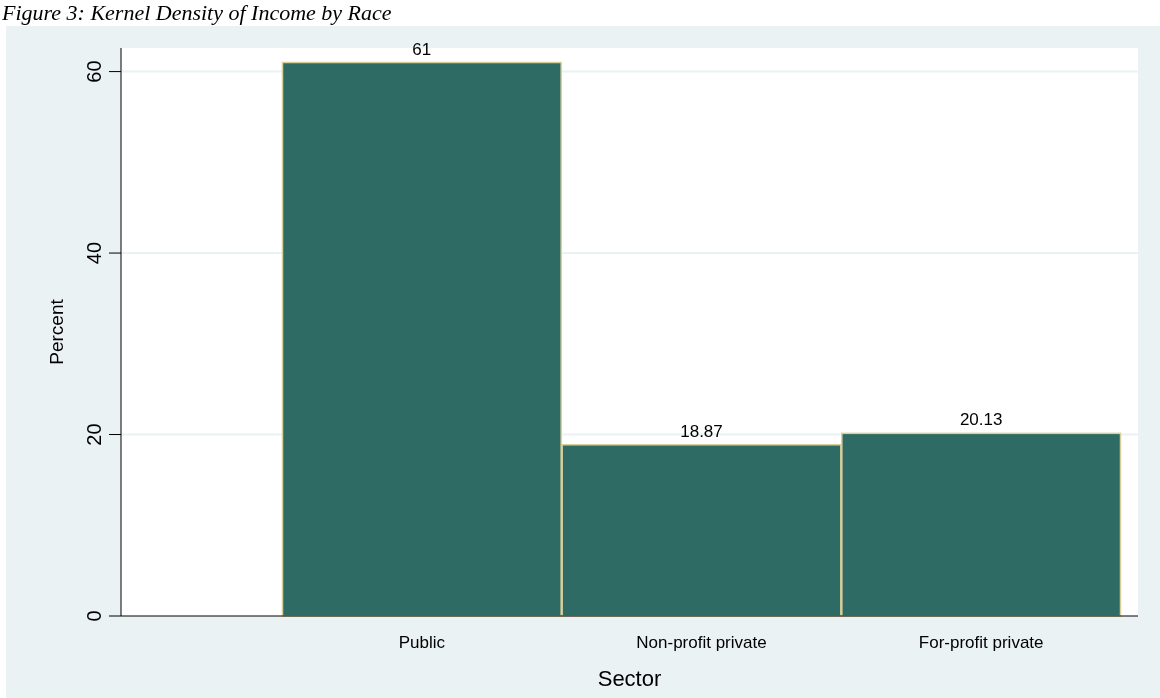 Image resolution: width=1160 pixels, height=698 pixels. What do you see at coordinates (94, 434) in the screenshot?
I see `y-tick-label: 20` at bounding box center [94, 434].